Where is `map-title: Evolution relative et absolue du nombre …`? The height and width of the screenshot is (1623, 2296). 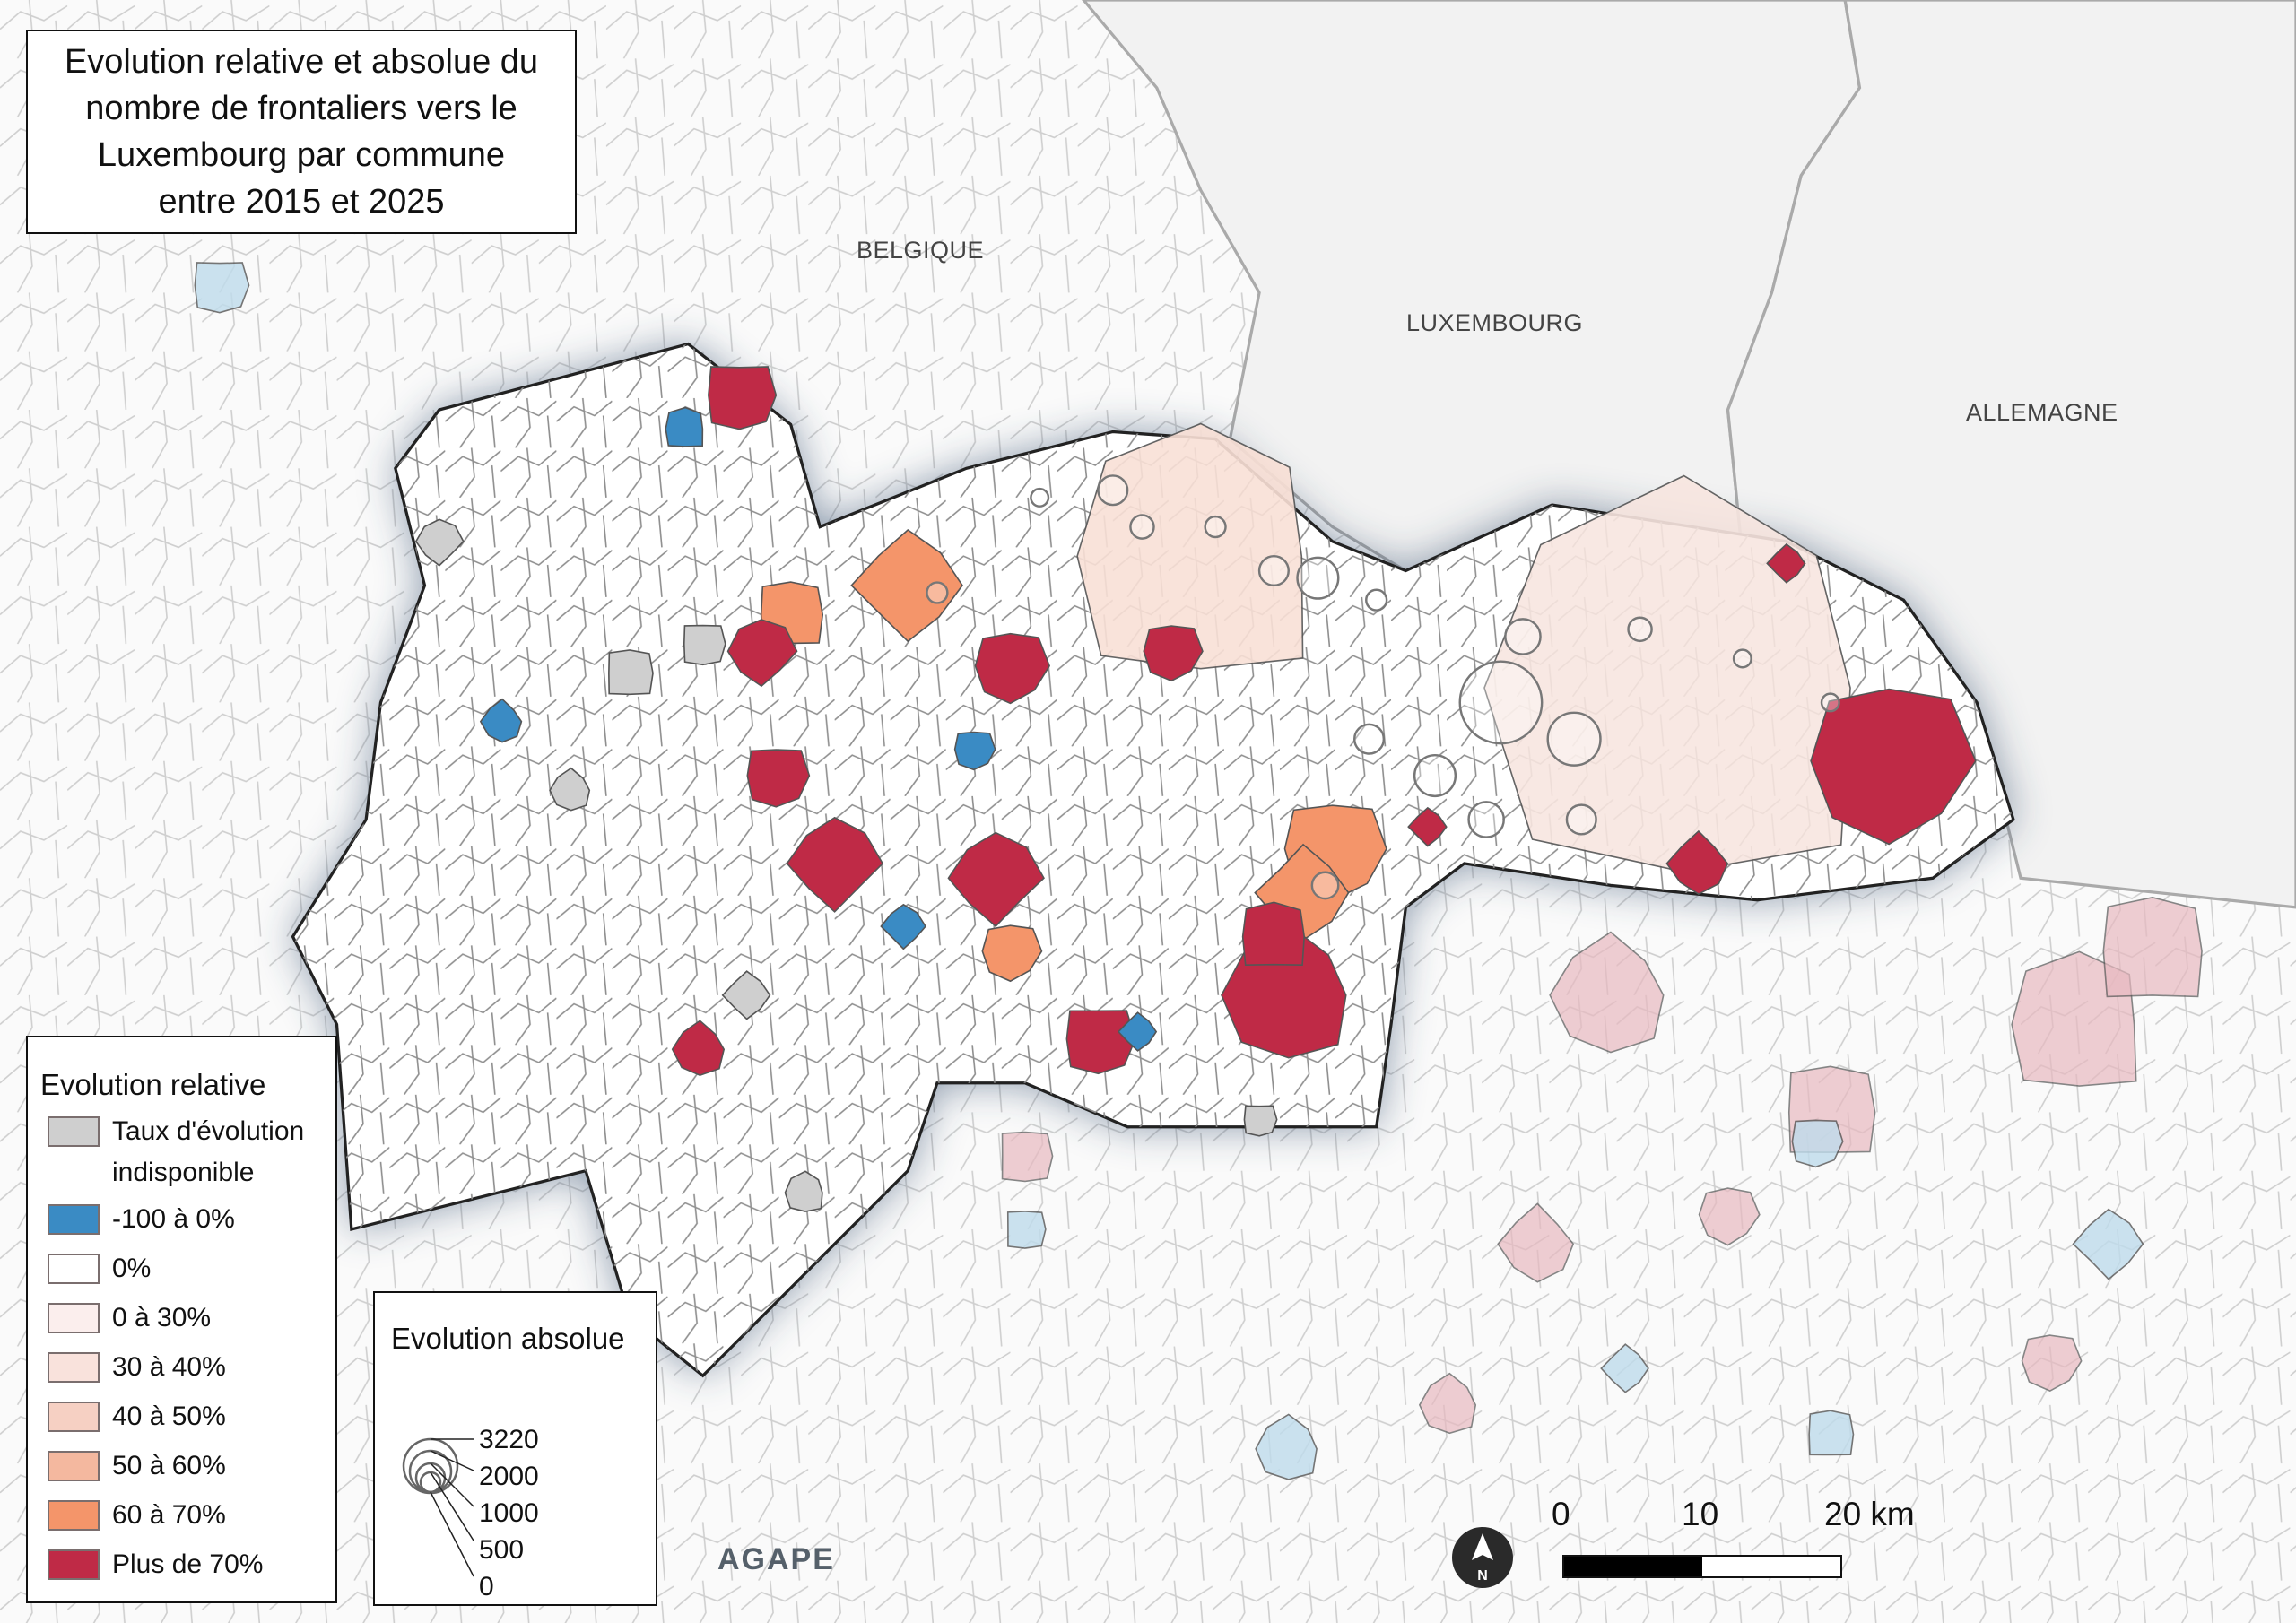 map-title: Evolution relative et absolue du nombre … is located at coordinates (301, 132).